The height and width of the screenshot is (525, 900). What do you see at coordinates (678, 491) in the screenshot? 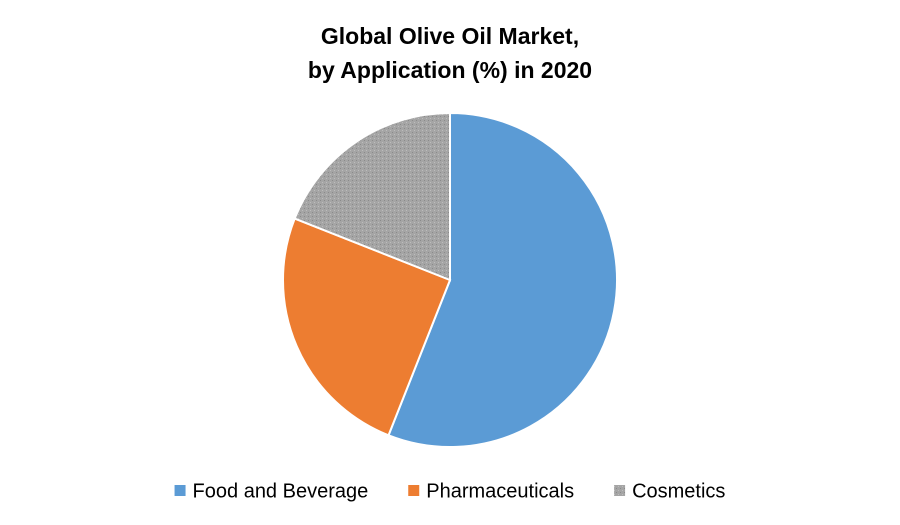
I see `legend-label: Cosmetics` at bounding box center [678, 491].